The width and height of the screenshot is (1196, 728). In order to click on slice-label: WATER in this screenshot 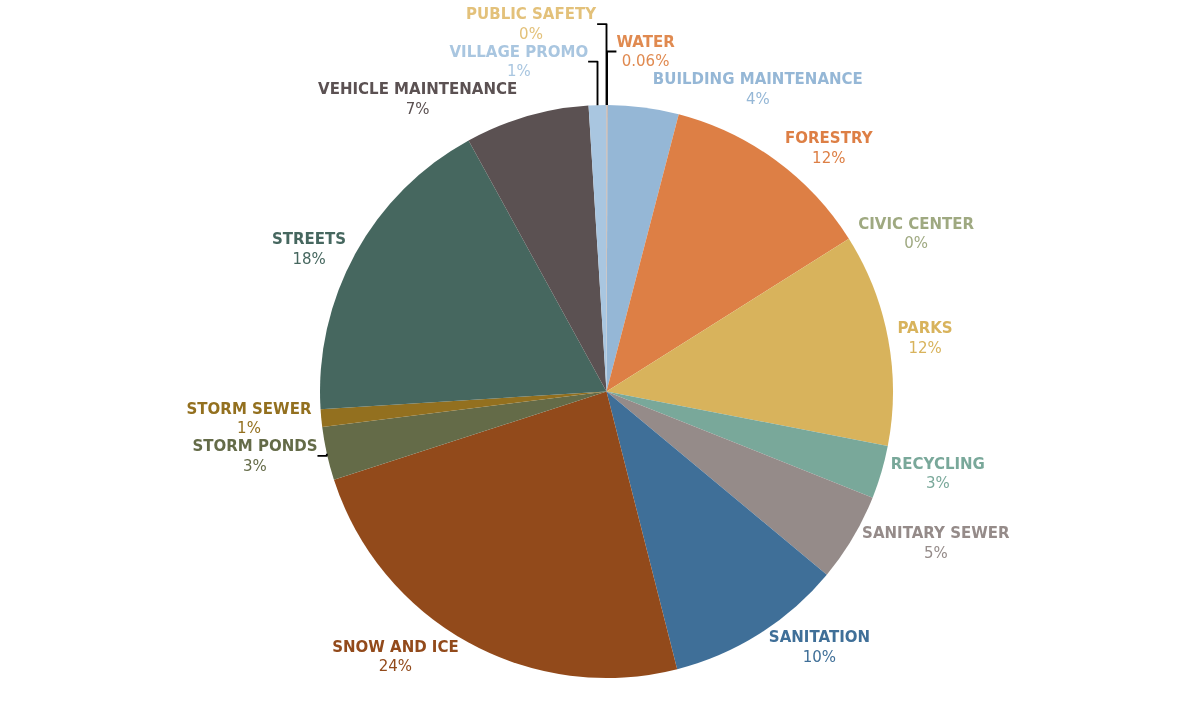, I will do `click(646, 41)`.